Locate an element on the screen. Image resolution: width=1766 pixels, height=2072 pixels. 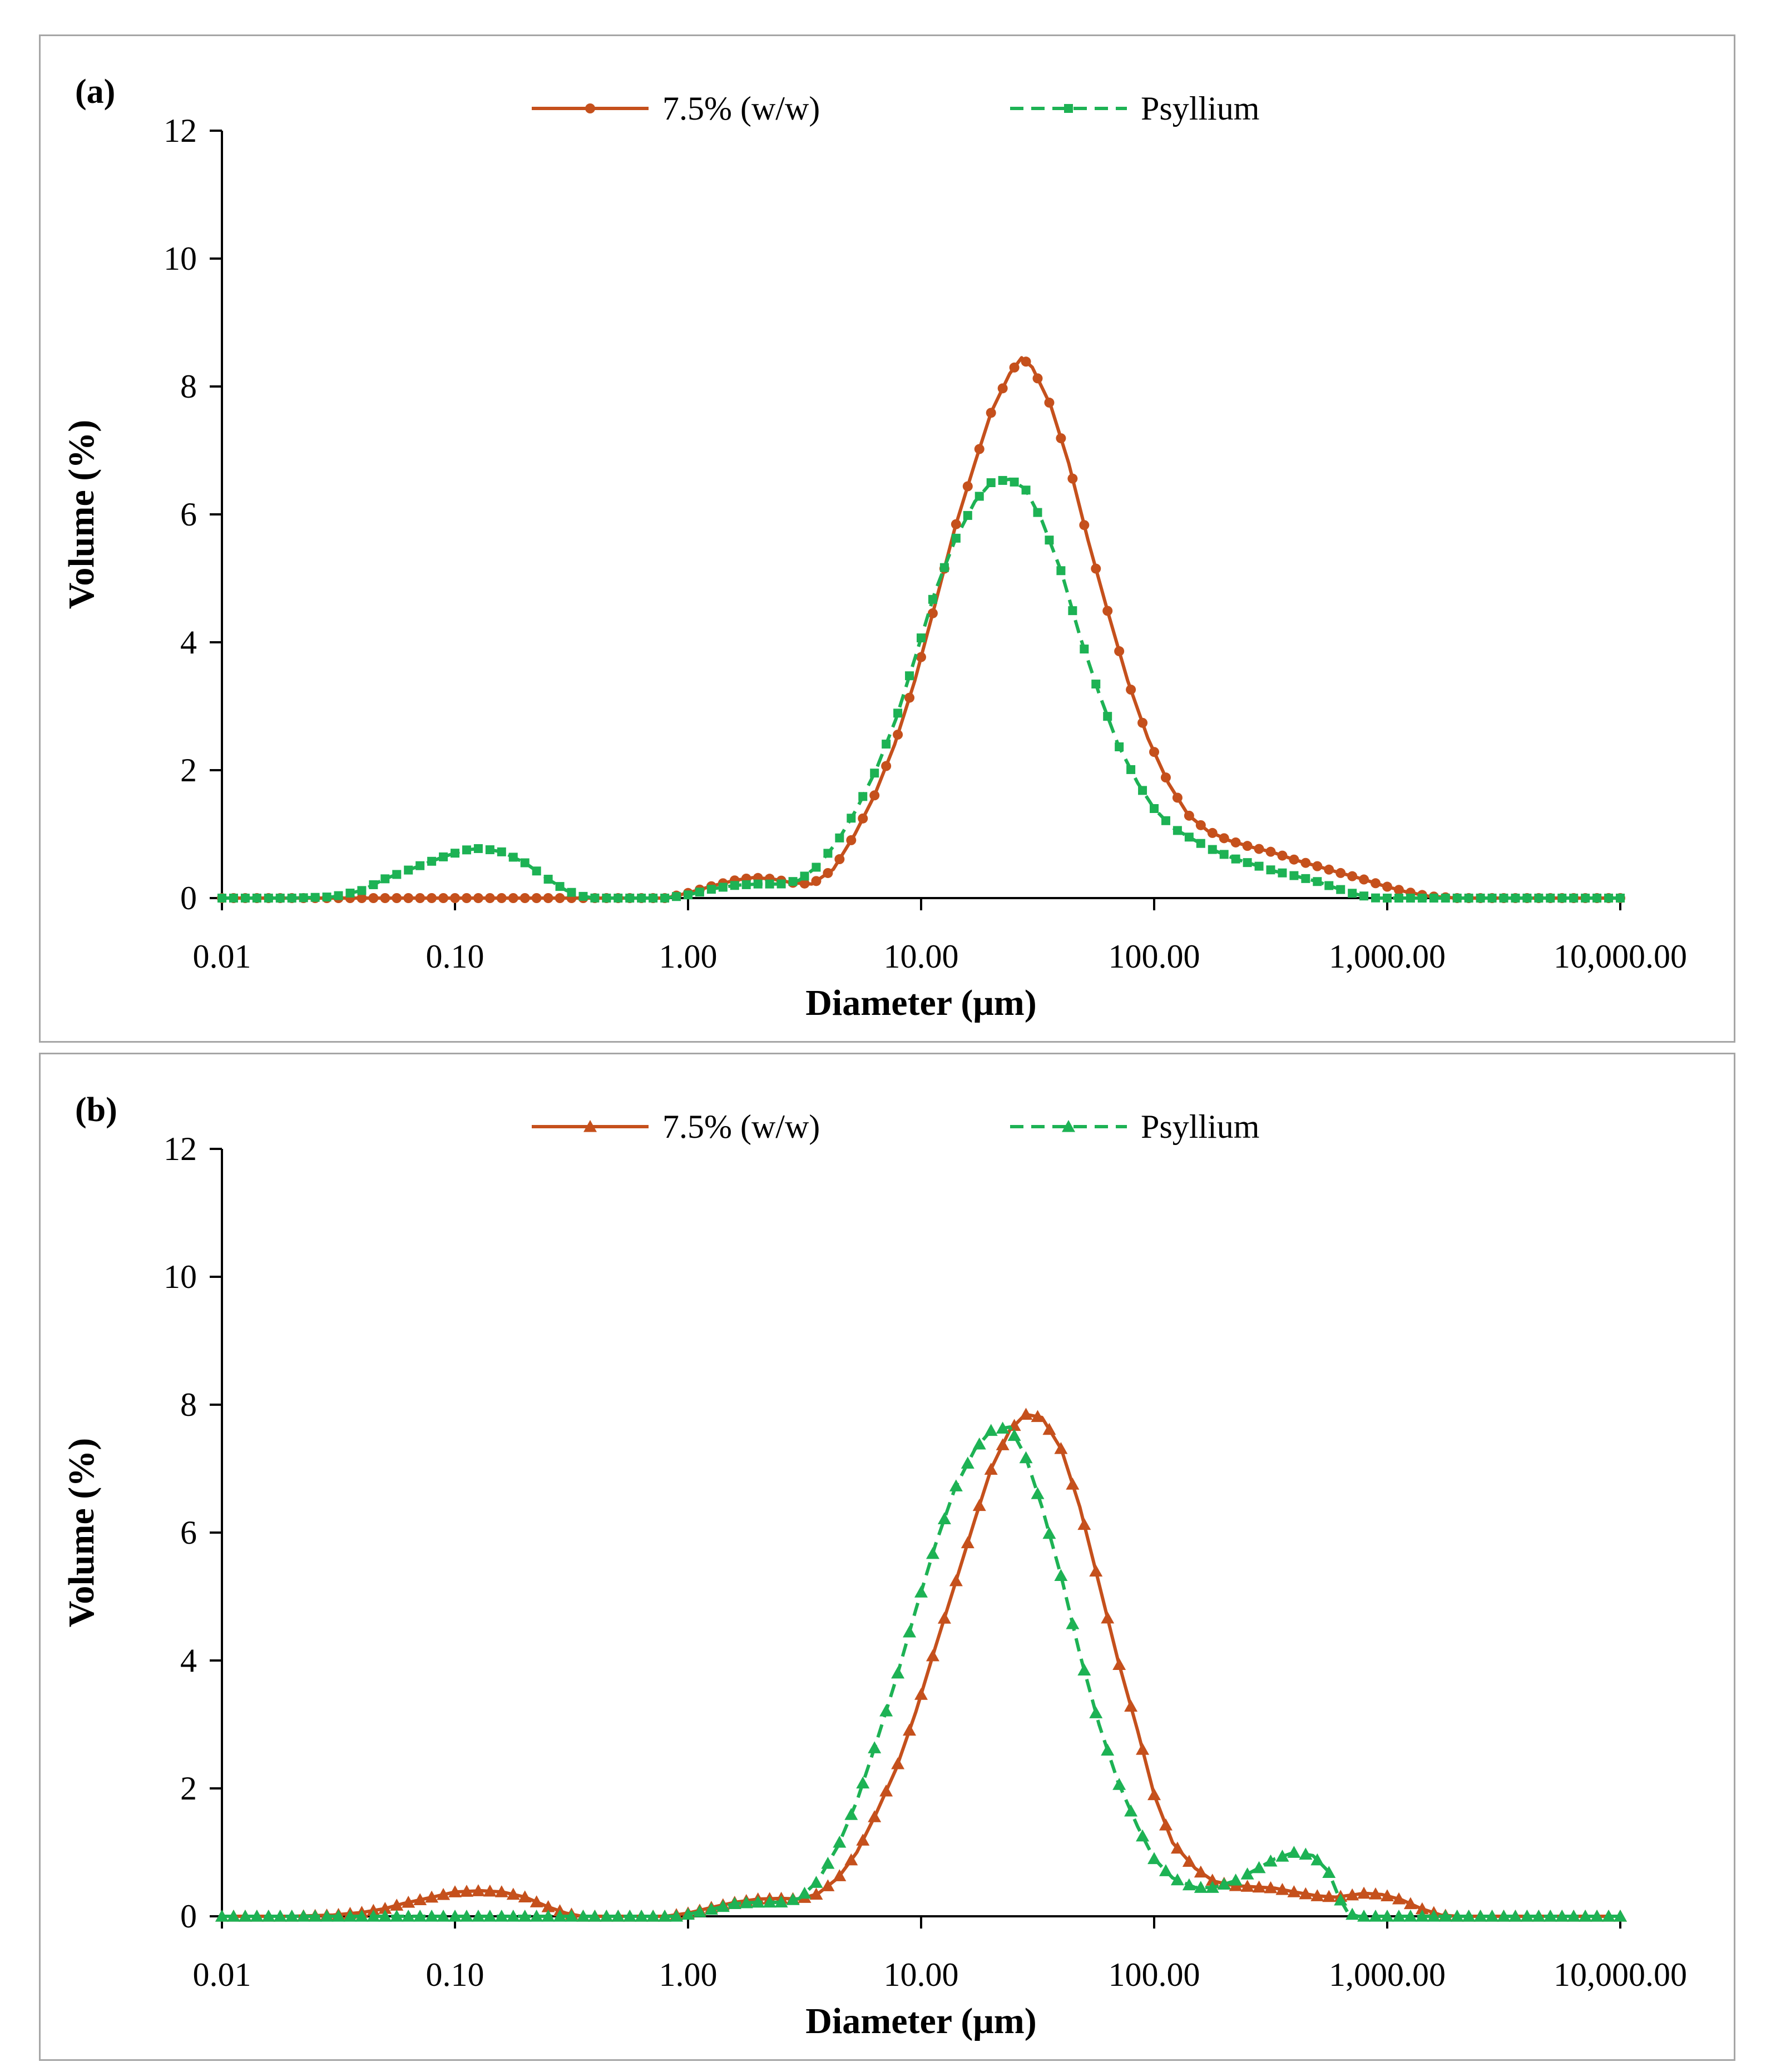
y-tick-label: 6 is located at coordinates (188, 514).